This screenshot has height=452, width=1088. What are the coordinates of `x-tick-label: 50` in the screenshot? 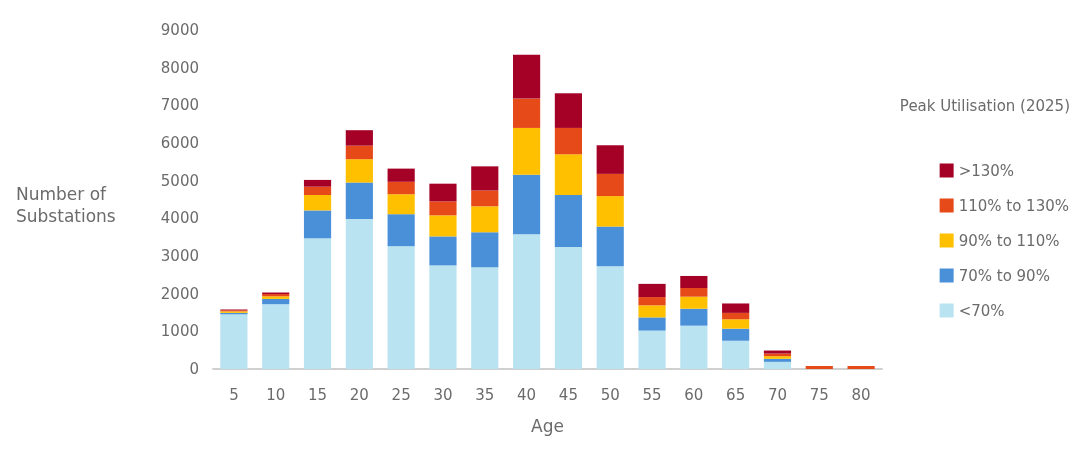 It's located at (610, 394).